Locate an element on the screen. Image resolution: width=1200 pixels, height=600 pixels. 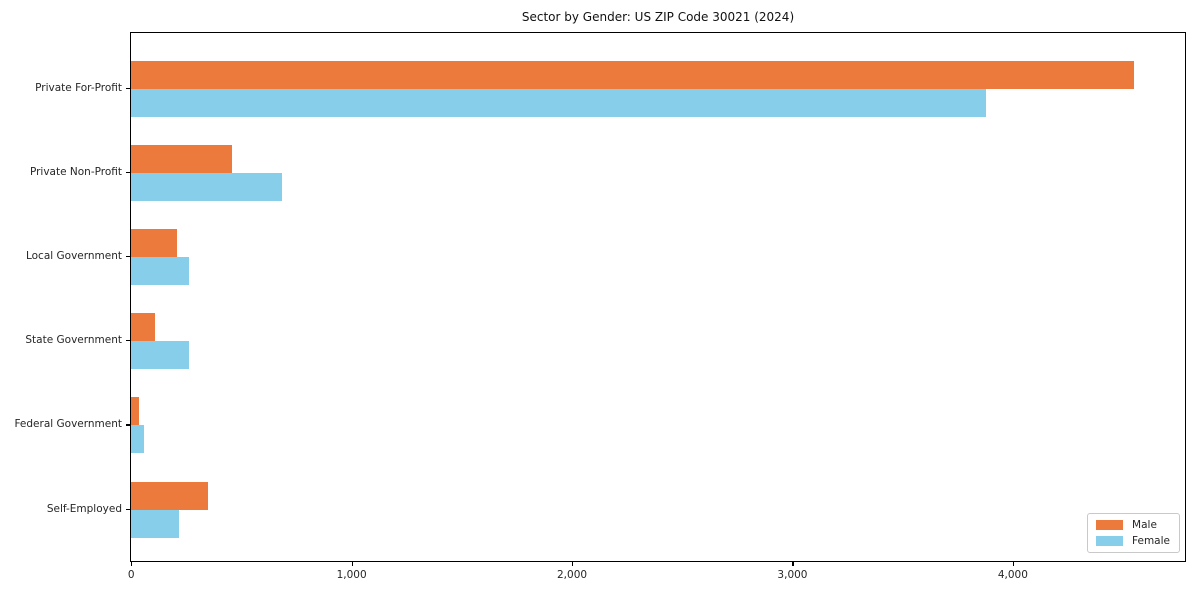
bar-female-local-government is located at coordinates (160, 271).